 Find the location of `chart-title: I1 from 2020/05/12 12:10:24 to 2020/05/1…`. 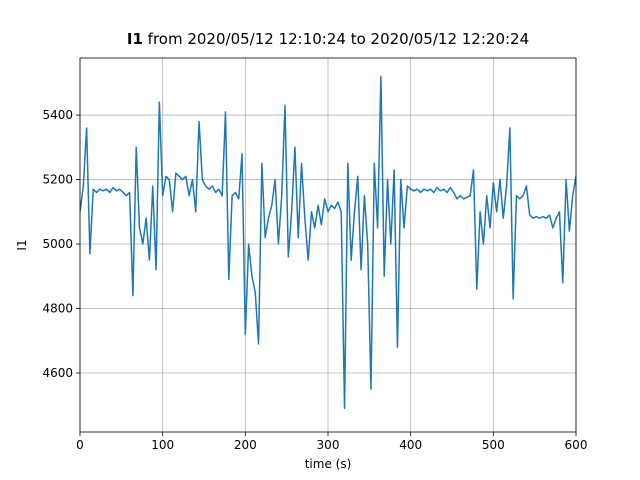

chart-title: I1 from 2020/05/12 12:10:24 to 2020/05/1… is located at coordinates (328, 39).